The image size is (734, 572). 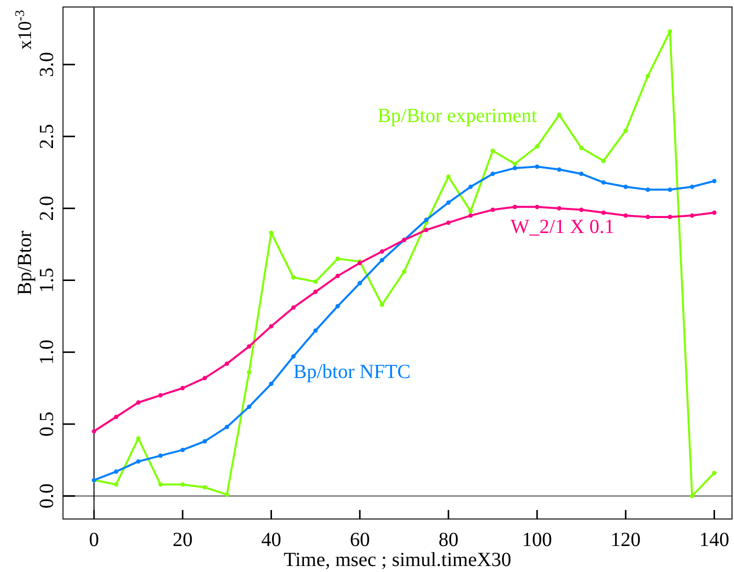 What do you see at coordinates (625, 540) in the screenshot?
I see `x-tick-label: 120` at bounding box center [625, 540].